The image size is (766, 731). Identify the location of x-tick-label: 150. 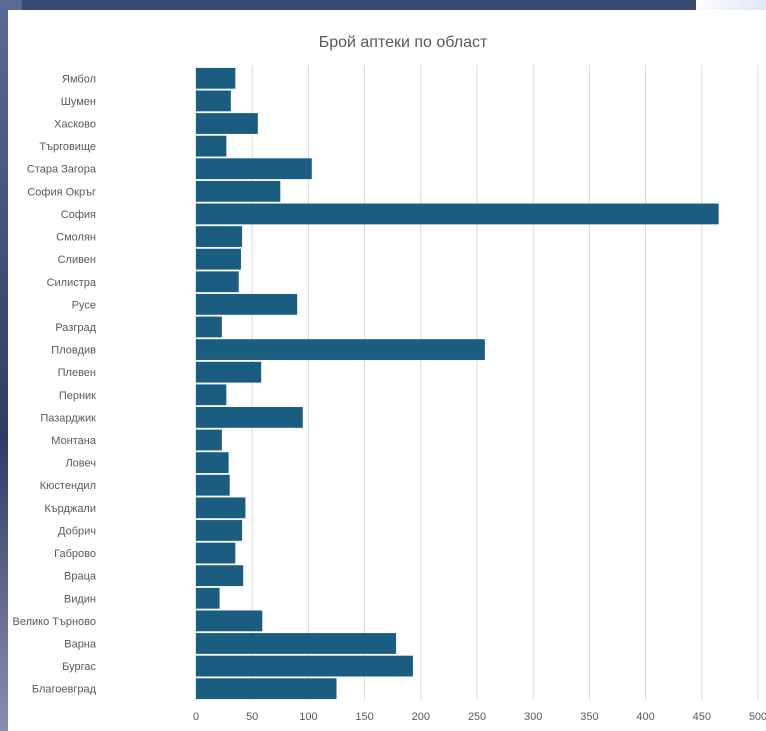
(364, 717).